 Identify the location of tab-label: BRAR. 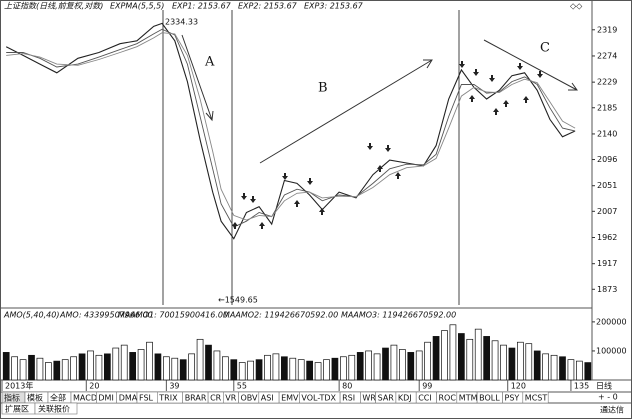
(196, 398).